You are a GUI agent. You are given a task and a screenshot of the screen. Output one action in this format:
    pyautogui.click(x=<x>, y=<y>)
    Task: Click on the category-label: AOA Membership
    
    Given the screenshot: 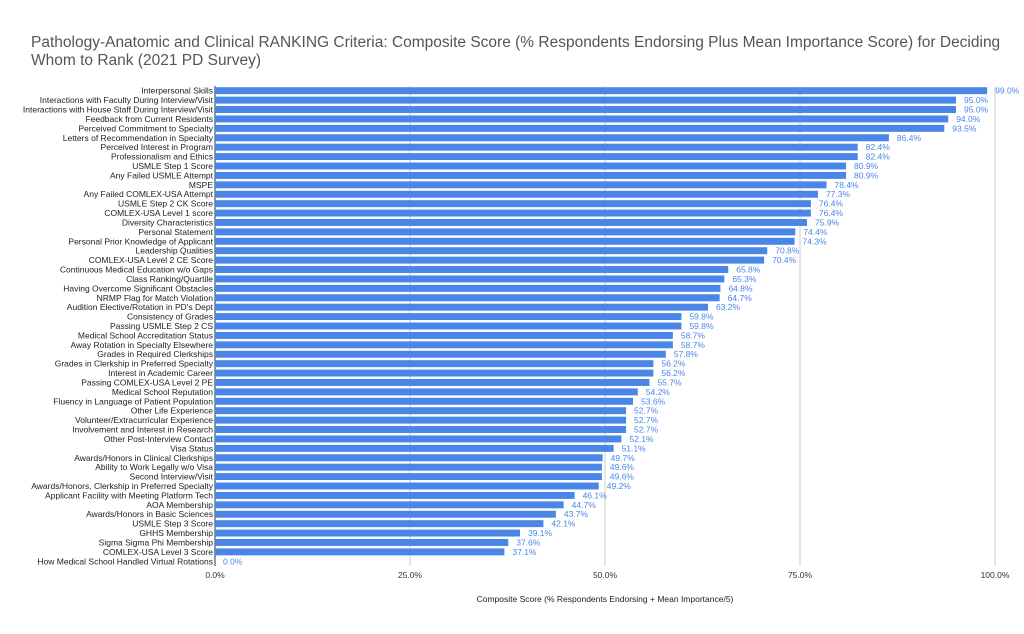 What is the action you would take?
    pyautogui.click(x=179, y=505)
    